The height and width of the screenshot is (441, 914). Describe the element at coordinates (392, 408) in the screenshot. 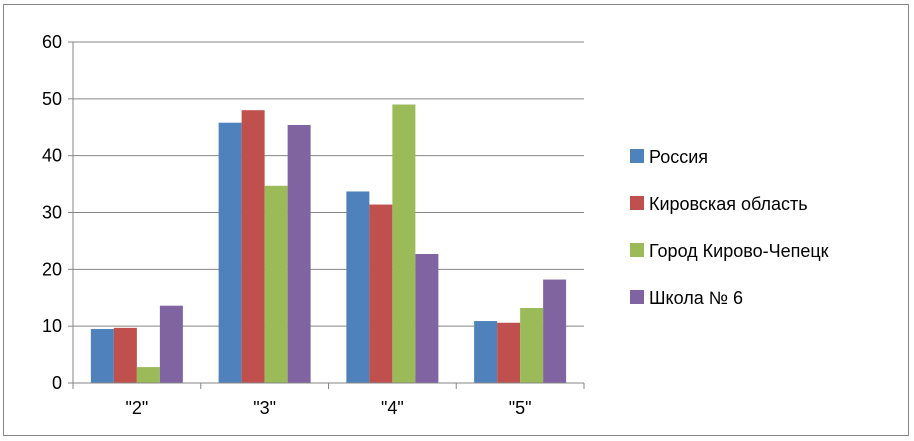

I see `x-tick-label: "4"` at that location.